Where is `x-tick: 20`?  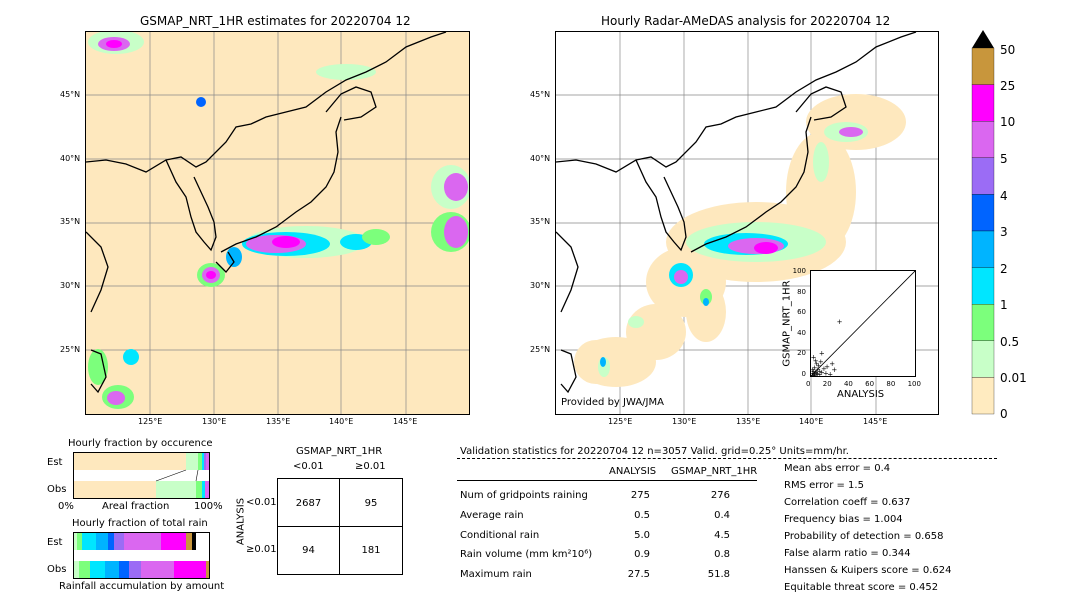
x-tick: 20 is located at coordinates (827, 384).